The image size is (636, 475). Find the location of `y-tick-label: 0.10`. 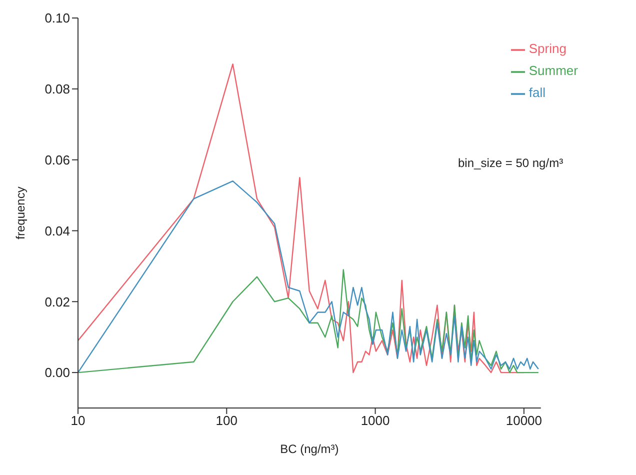

y-tick-label: 0.10 is located at coordinates (57, 18).